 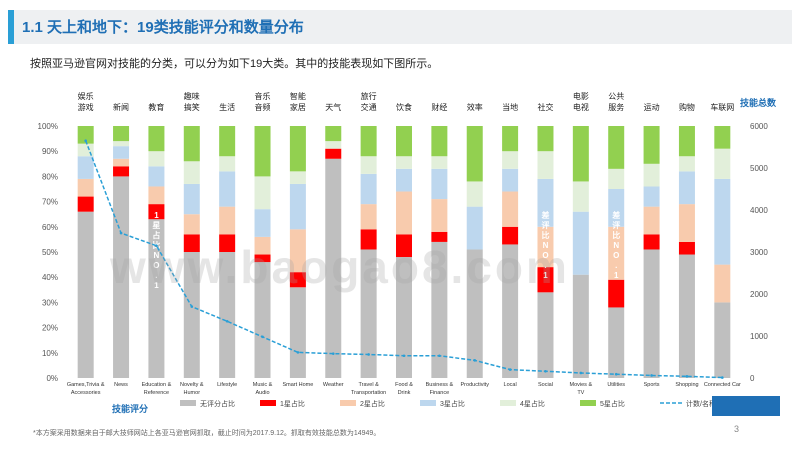 I want to click on y-tick-right-2: 2000, so click(x=759, y=294).